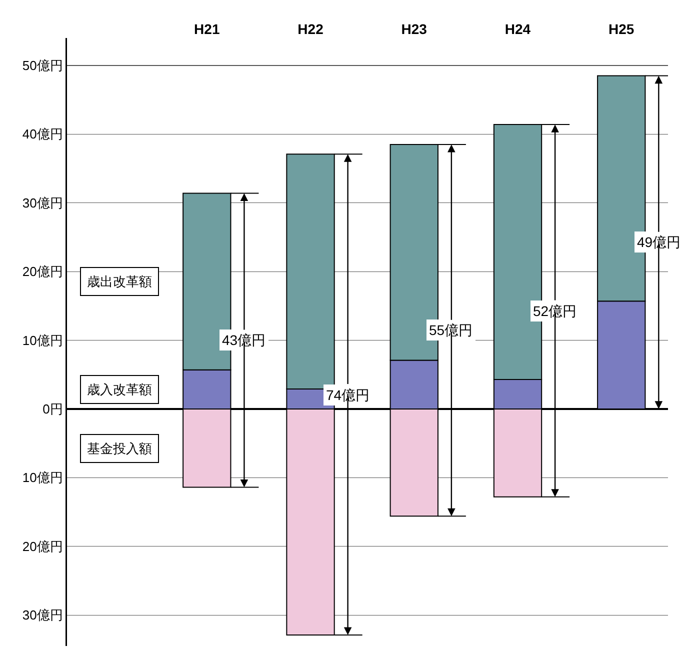  Describe the element at coordinates (119, 389) in the screenshot. I see `text: 歳入改革額` at that location.